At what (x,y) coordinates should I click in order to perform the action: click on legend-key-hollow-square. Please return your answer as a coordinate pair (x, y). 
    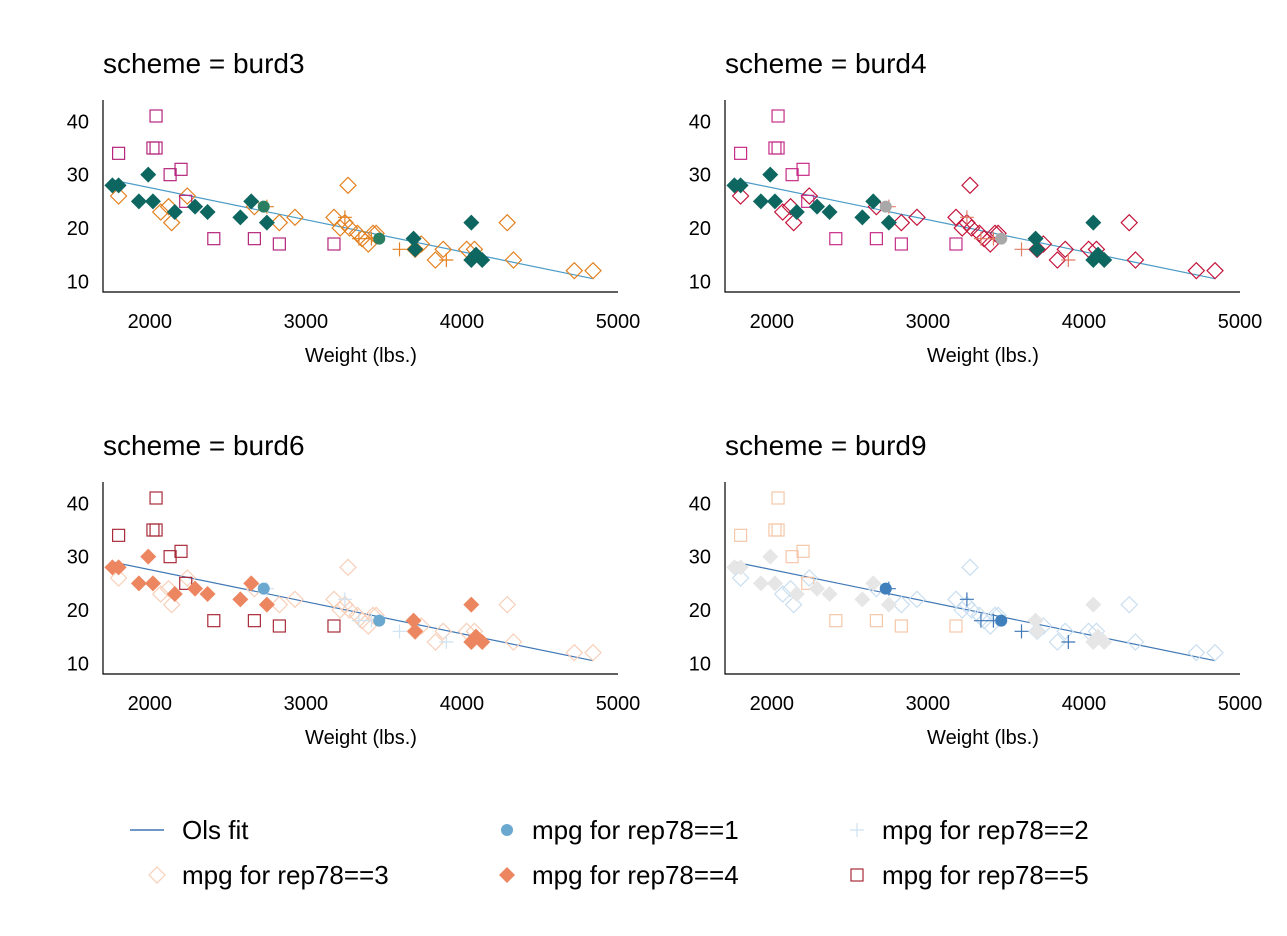
    Looking at the image, I should click on (857, 875).